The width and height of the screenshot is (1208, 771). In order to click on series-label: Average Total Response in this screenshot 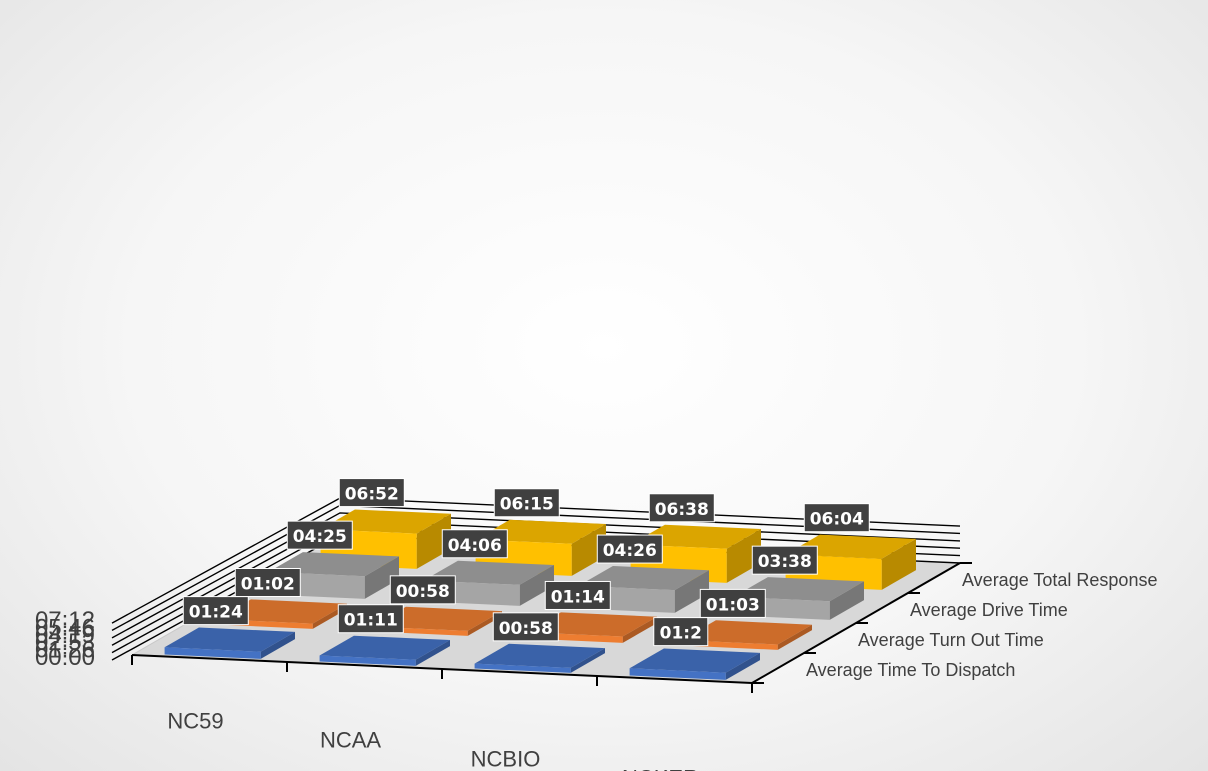, I will do `click(1059, 580)`.